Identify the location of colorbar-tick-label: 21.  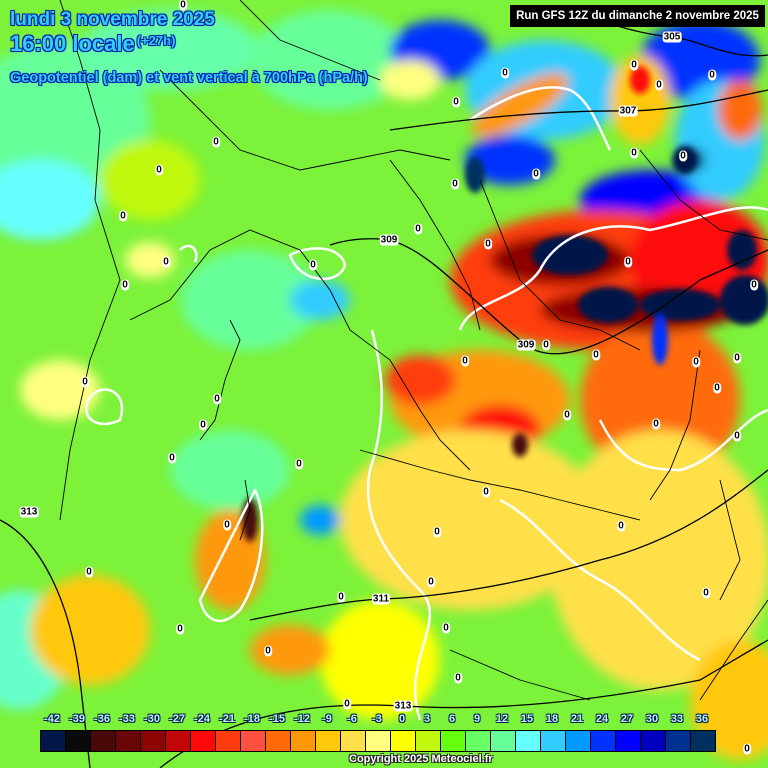
(577, 719).